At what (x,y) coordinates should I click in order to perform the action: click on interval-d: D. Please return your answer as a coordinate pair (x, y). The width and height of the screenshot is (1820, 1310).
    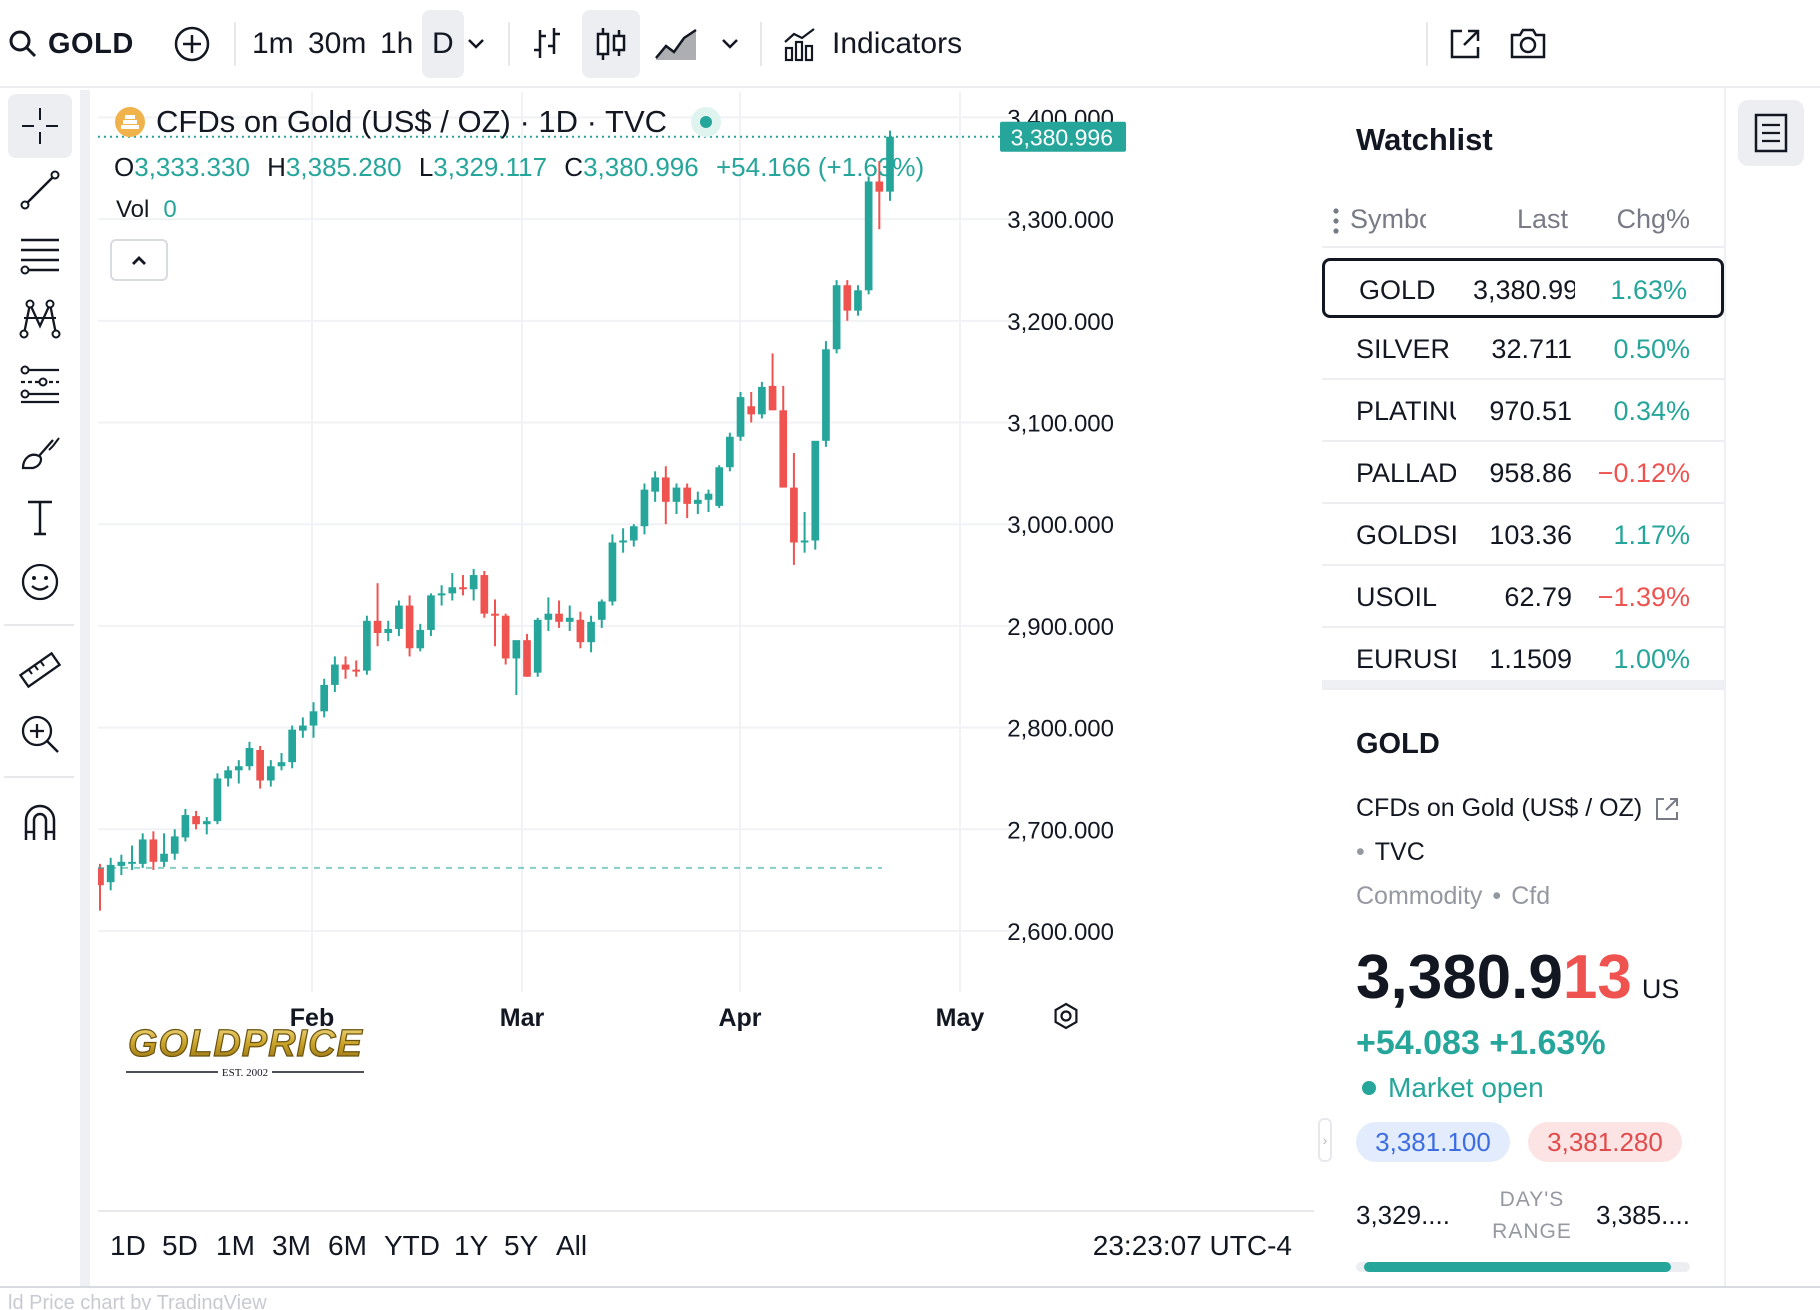
    Looking at the image, I should click on (443, 44).